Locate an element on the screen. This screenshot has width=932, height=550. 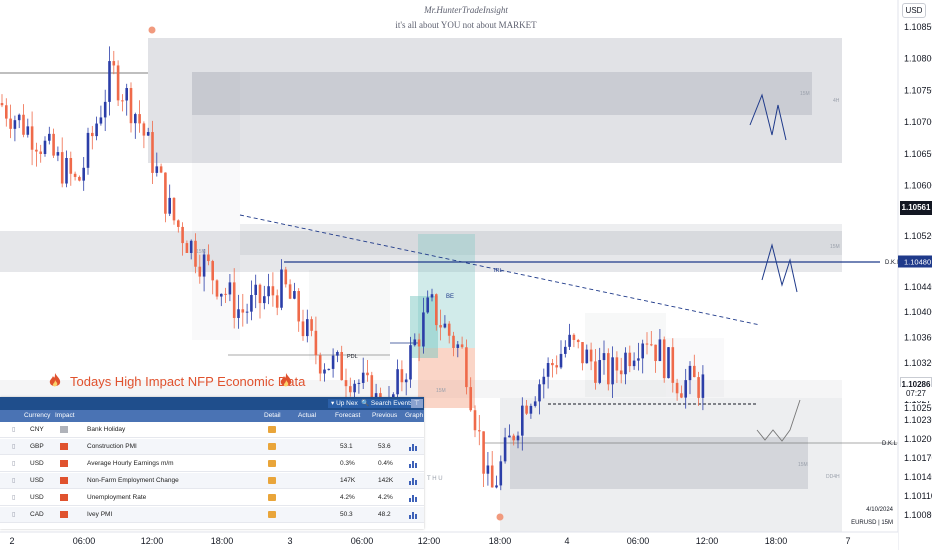
calendar-row: ▯ GBP Construction PMI 53.1 53.6 is located at coordinates (212, 447).